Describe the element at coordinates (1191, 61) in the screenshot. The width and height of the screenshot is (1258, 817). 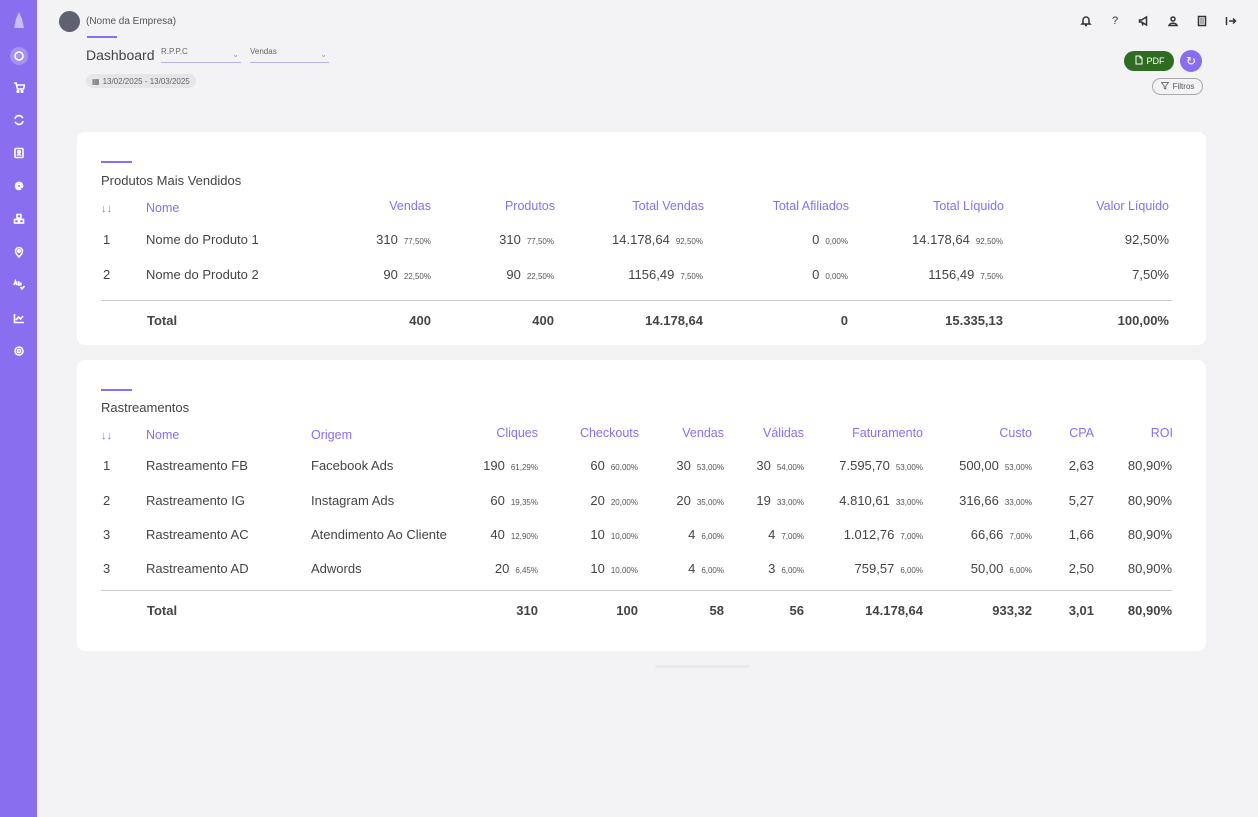
I see `refresh-button: ↻` at that location.